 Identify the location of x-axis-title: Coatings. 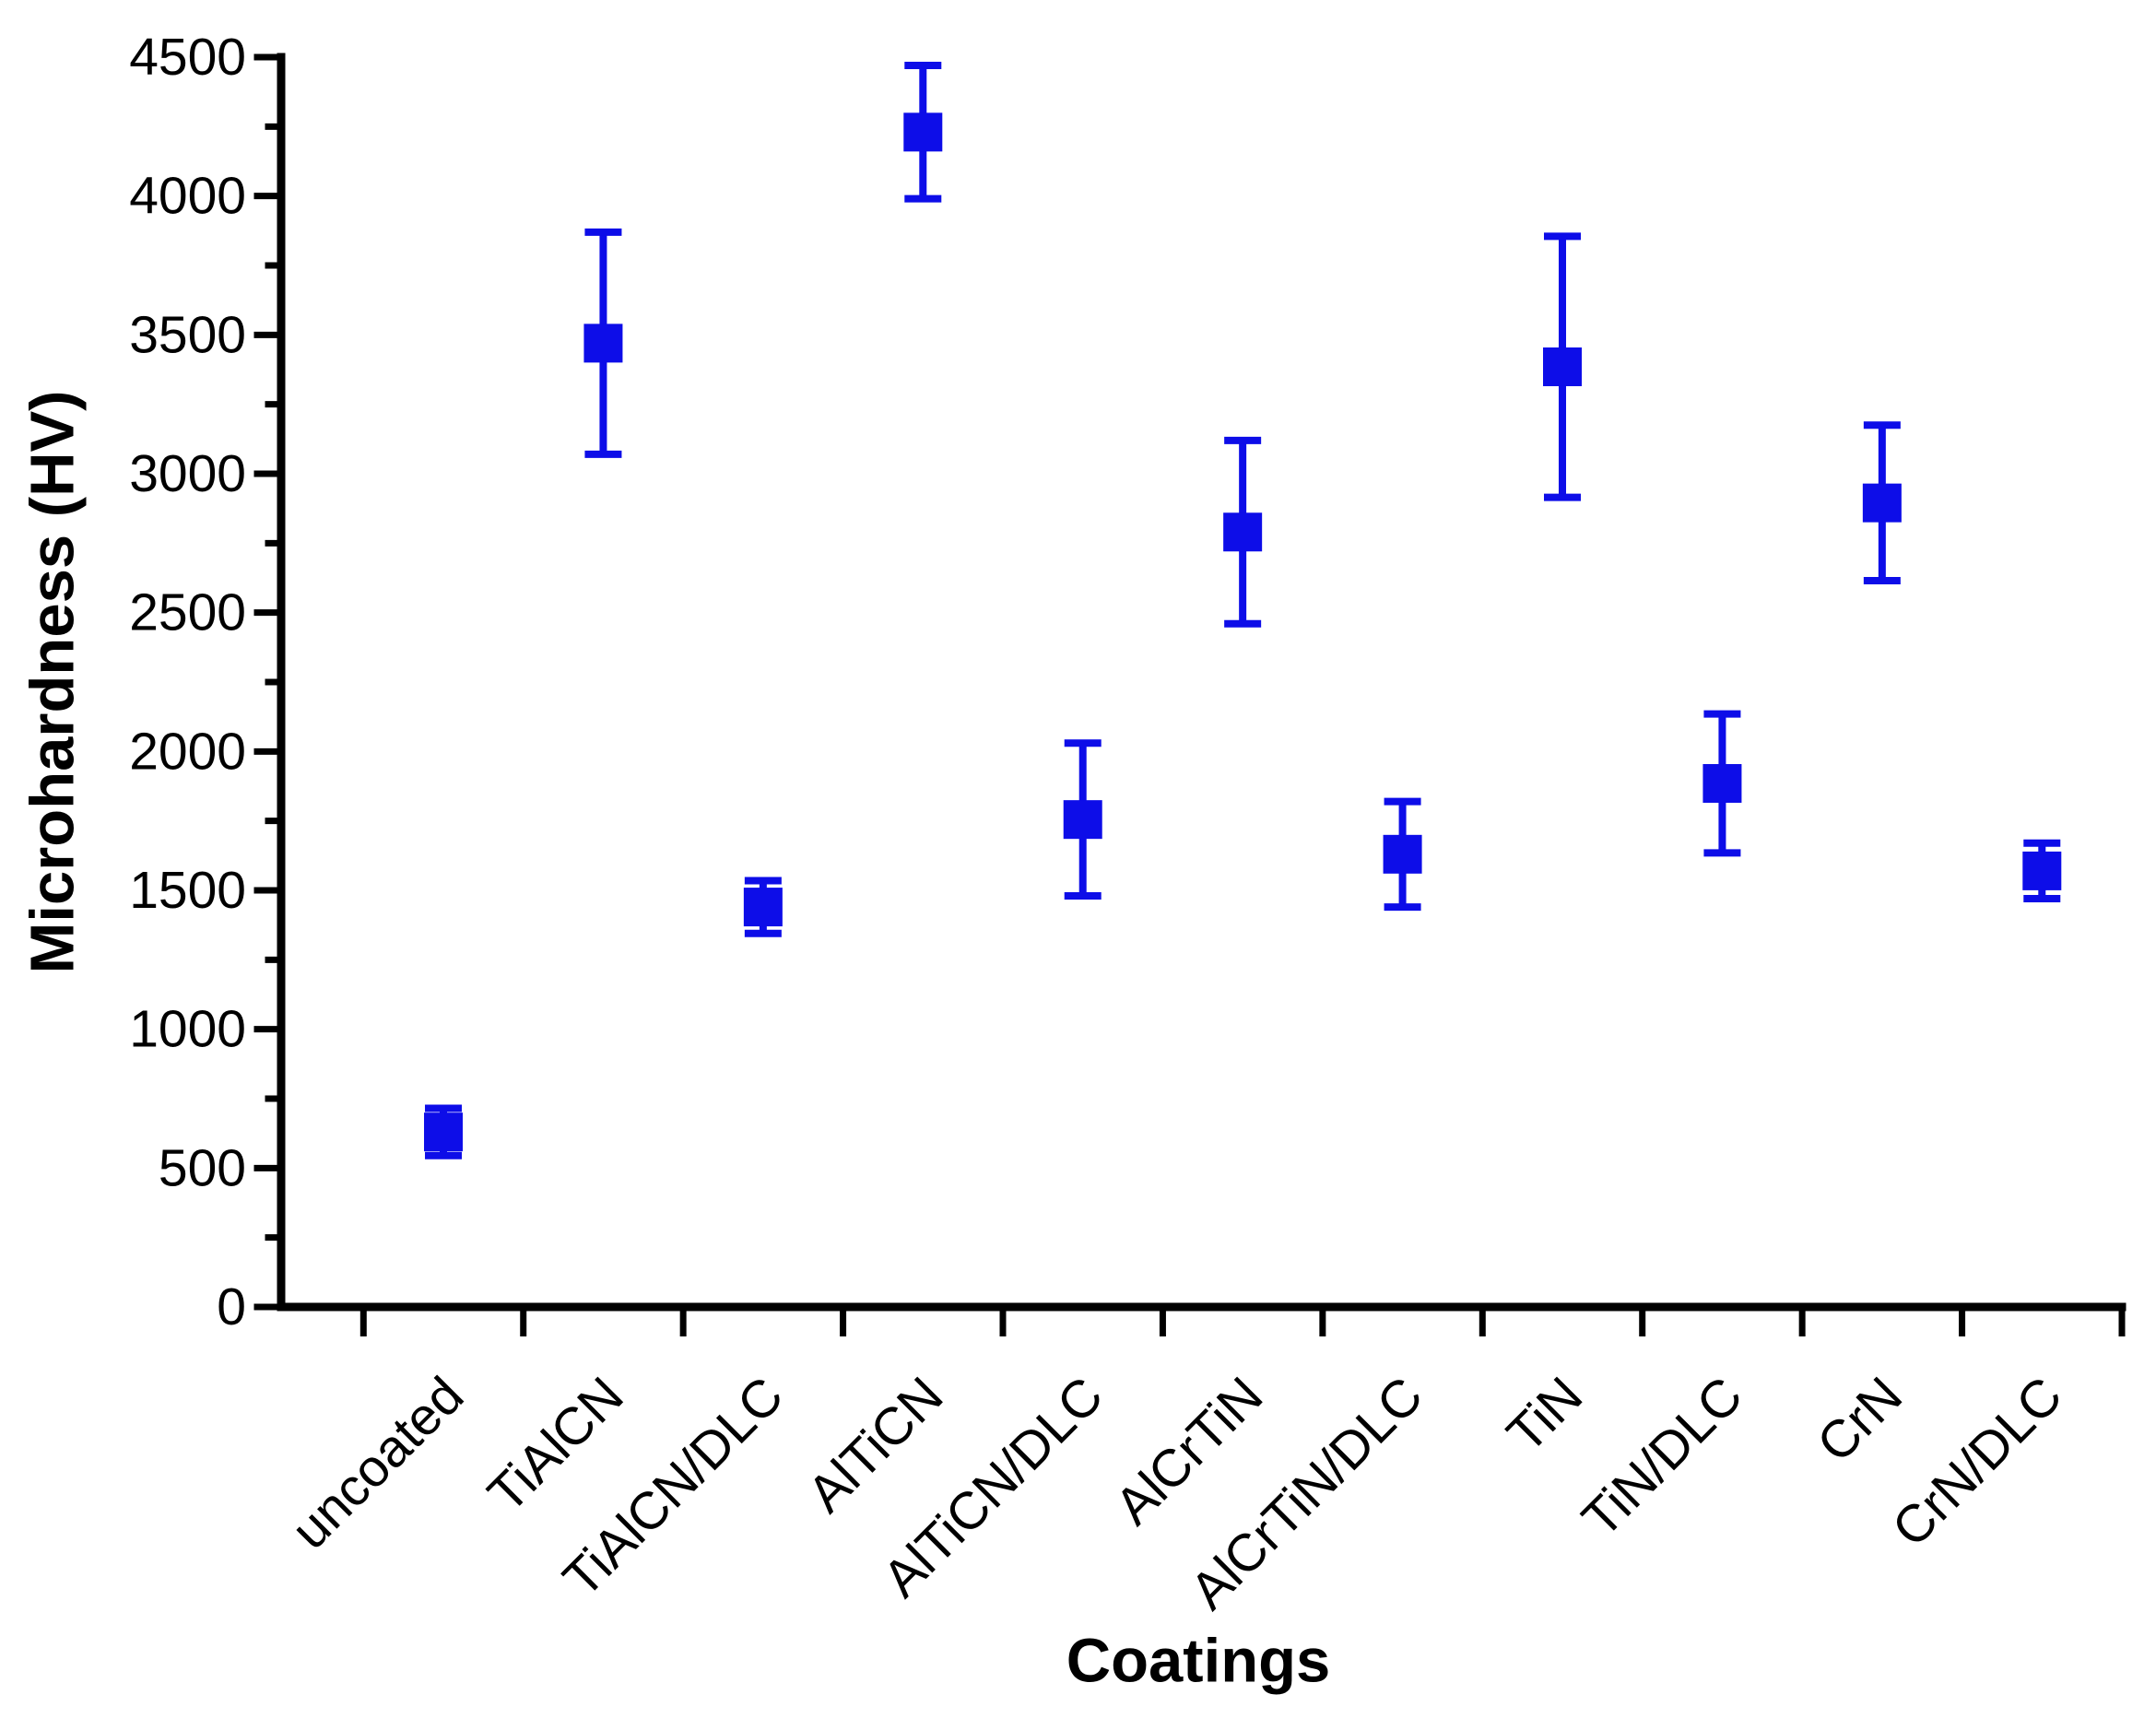
(1198, 1661).